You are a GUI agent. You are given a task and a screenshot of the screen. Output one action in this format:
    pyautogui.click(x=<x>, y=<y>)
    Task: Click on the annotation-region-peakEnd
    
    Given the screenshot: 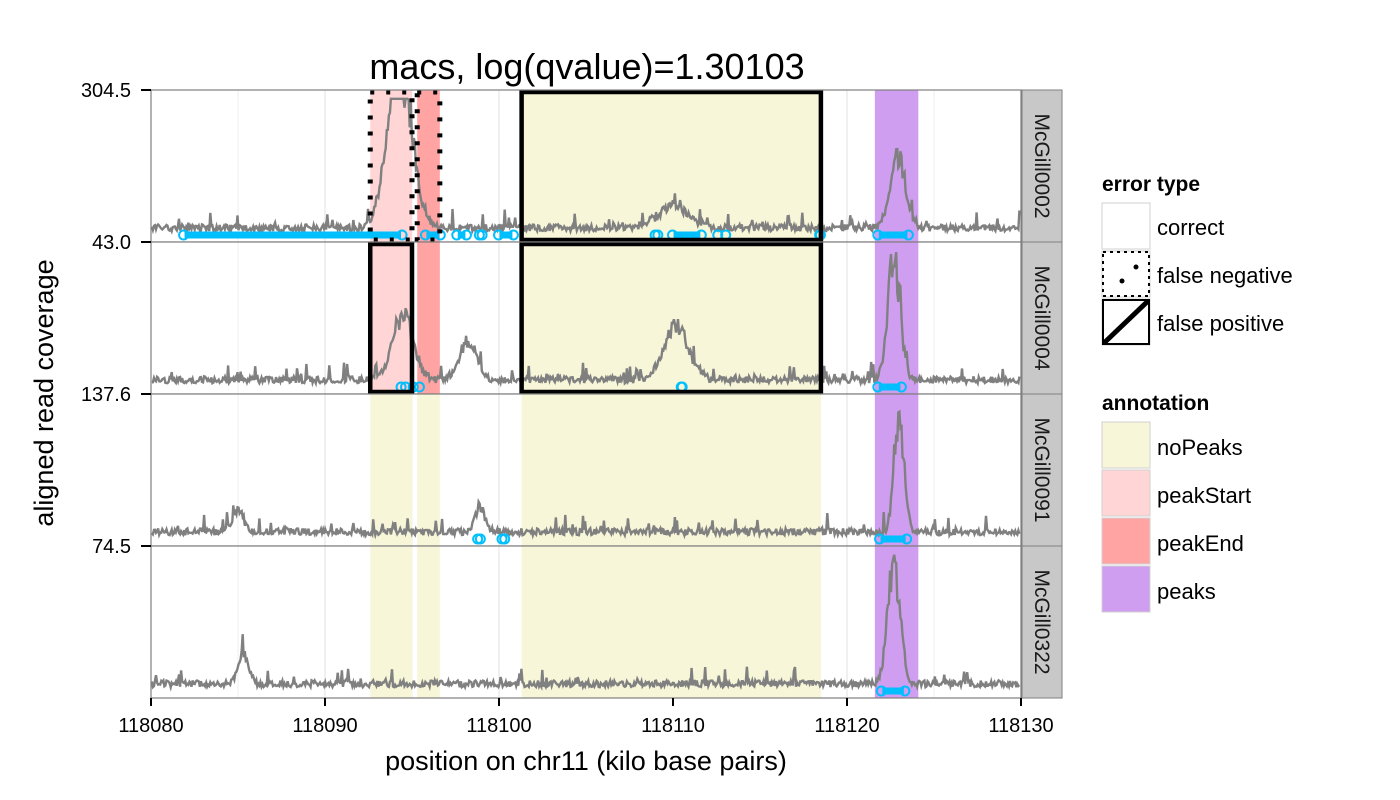 What is the action you would take?
    pyautogui.click(x=428, y=318)
    